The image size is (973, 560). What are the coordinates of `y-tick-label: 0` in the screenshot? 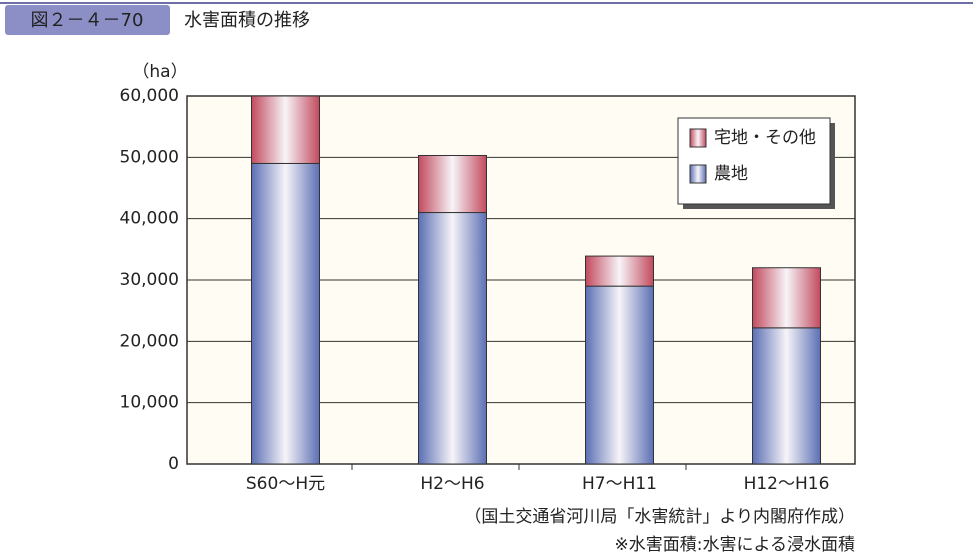 It's located at (173, 464).